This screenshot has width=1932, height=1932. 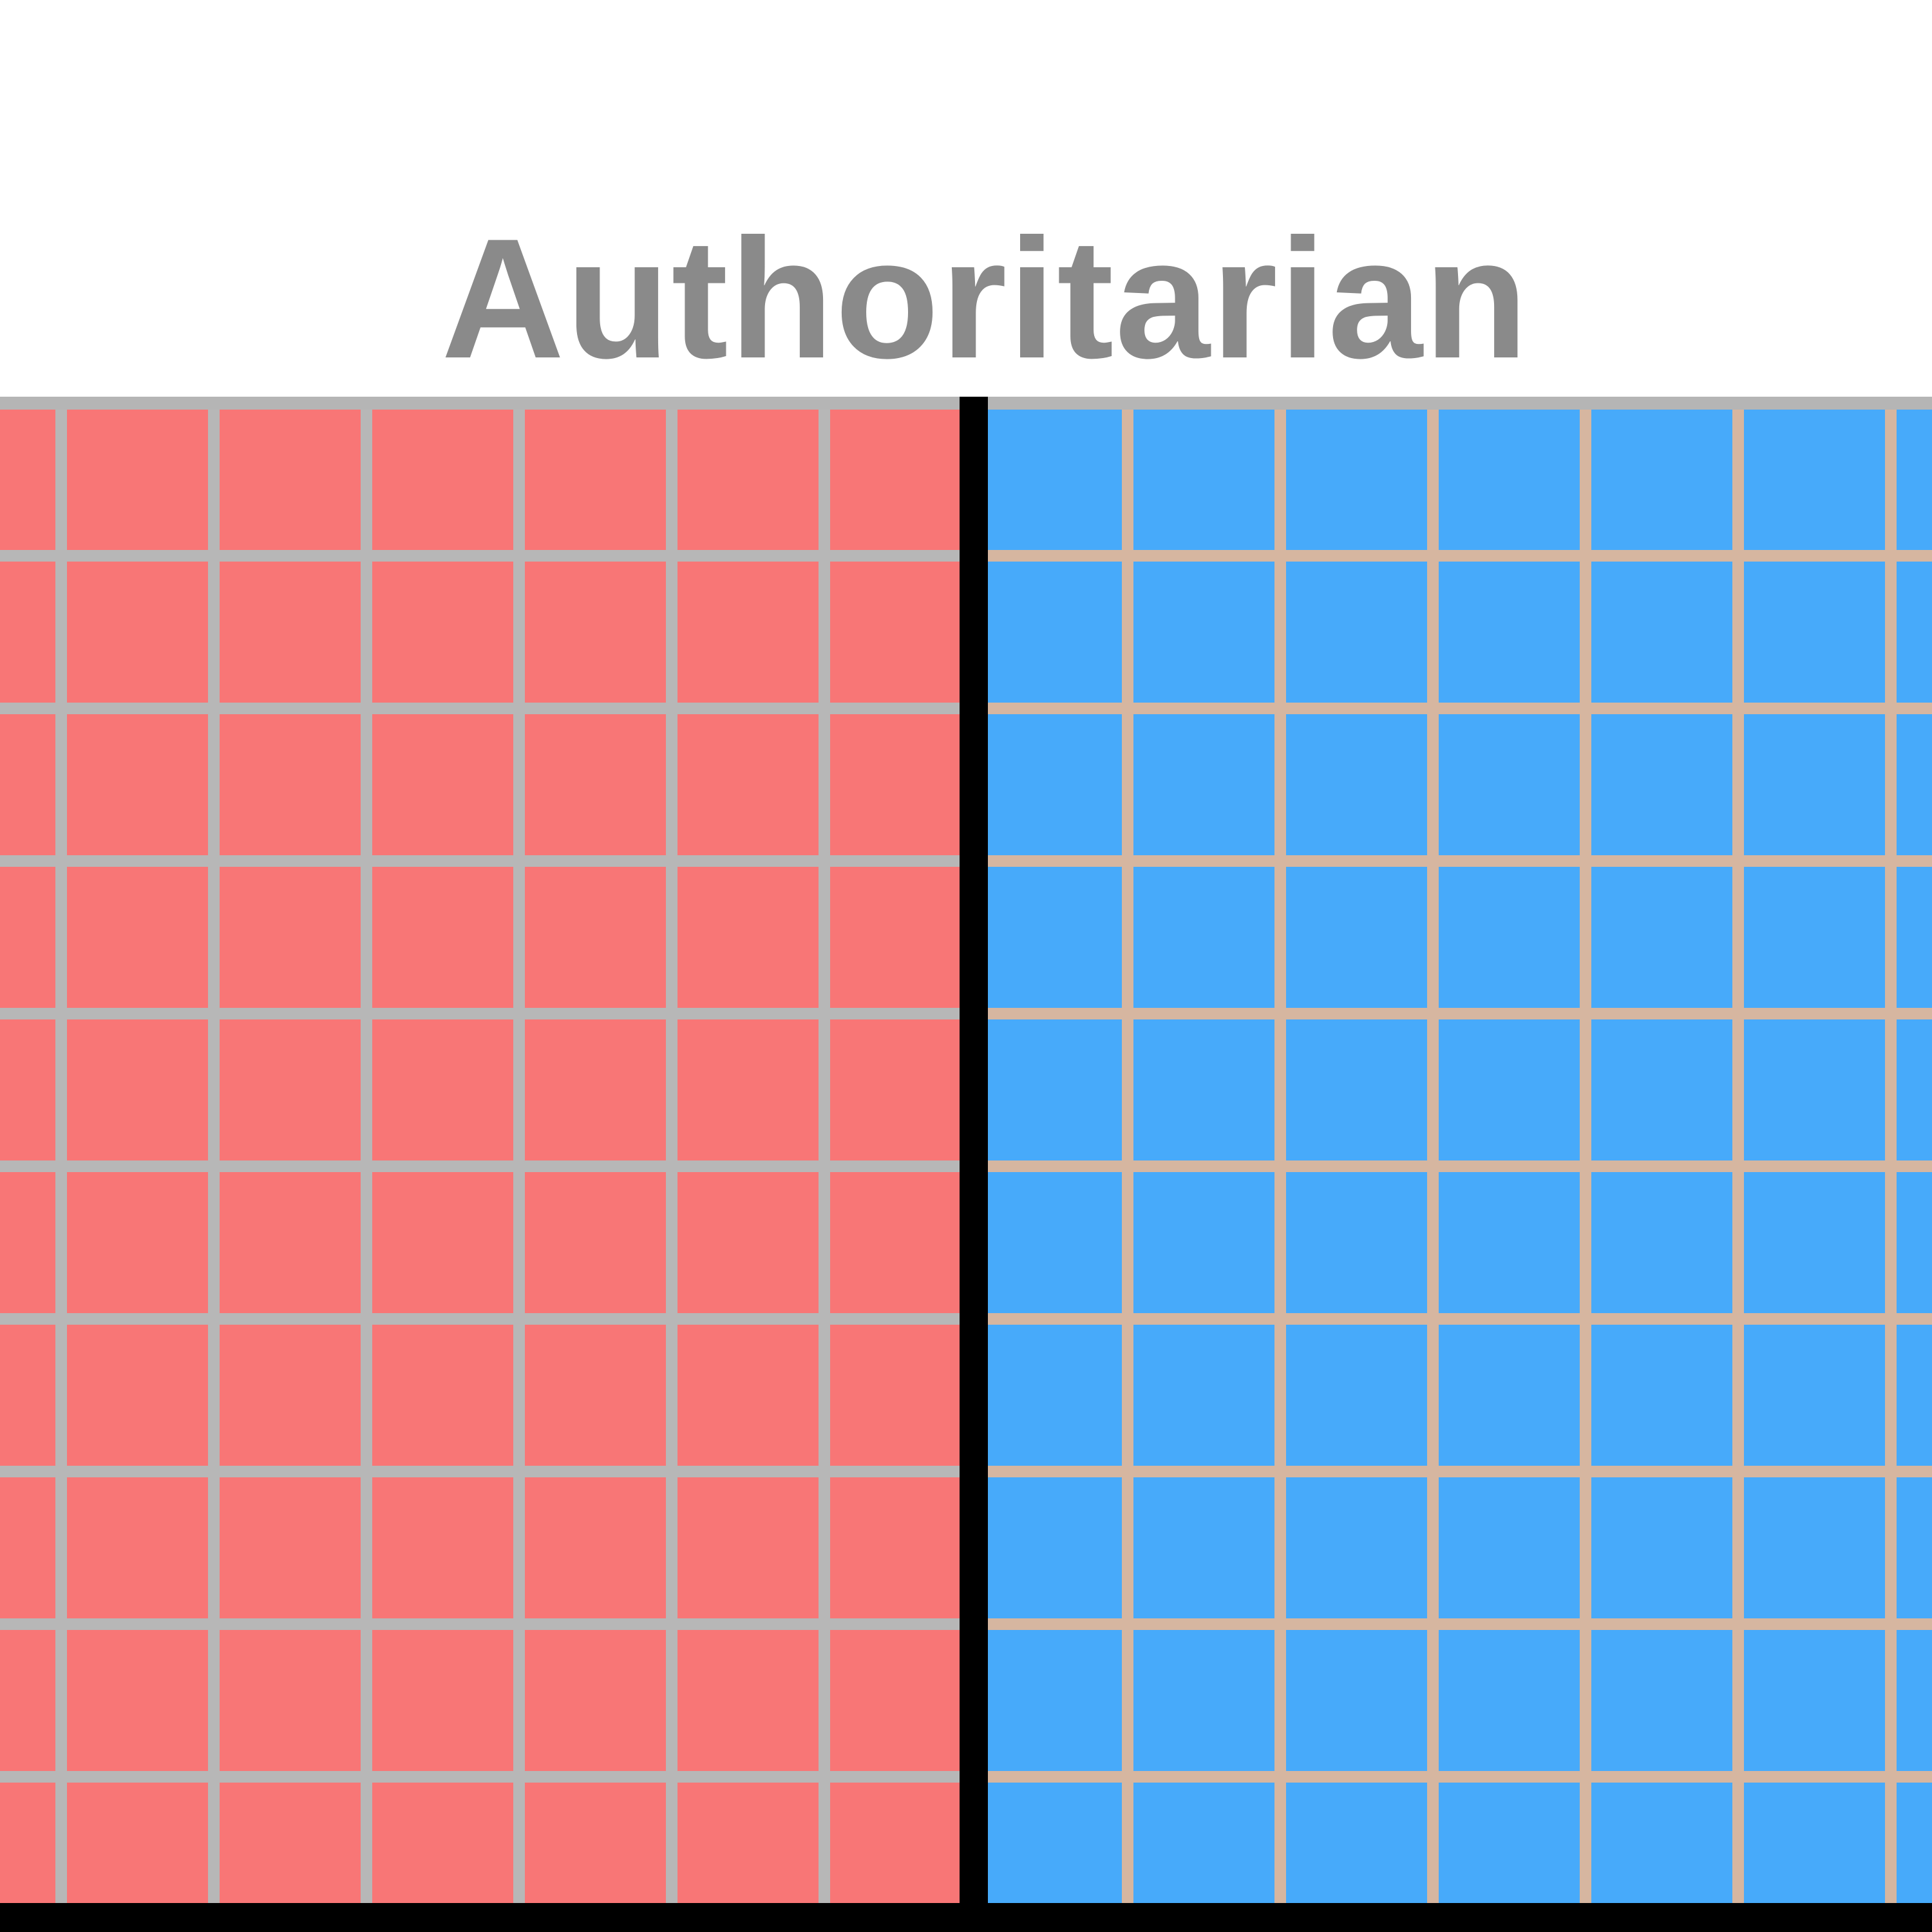 What do you see at coordinates (974, 1164) in the screenshot?
I see `vertical-axis` at bounding box center [974, 1164].